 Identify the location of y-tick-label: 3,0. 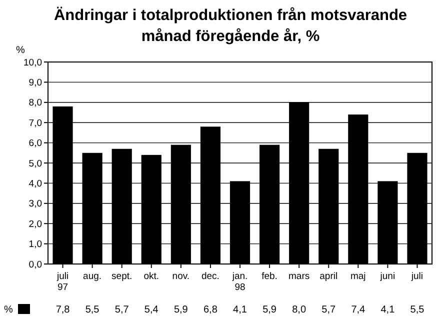
(35, 204).